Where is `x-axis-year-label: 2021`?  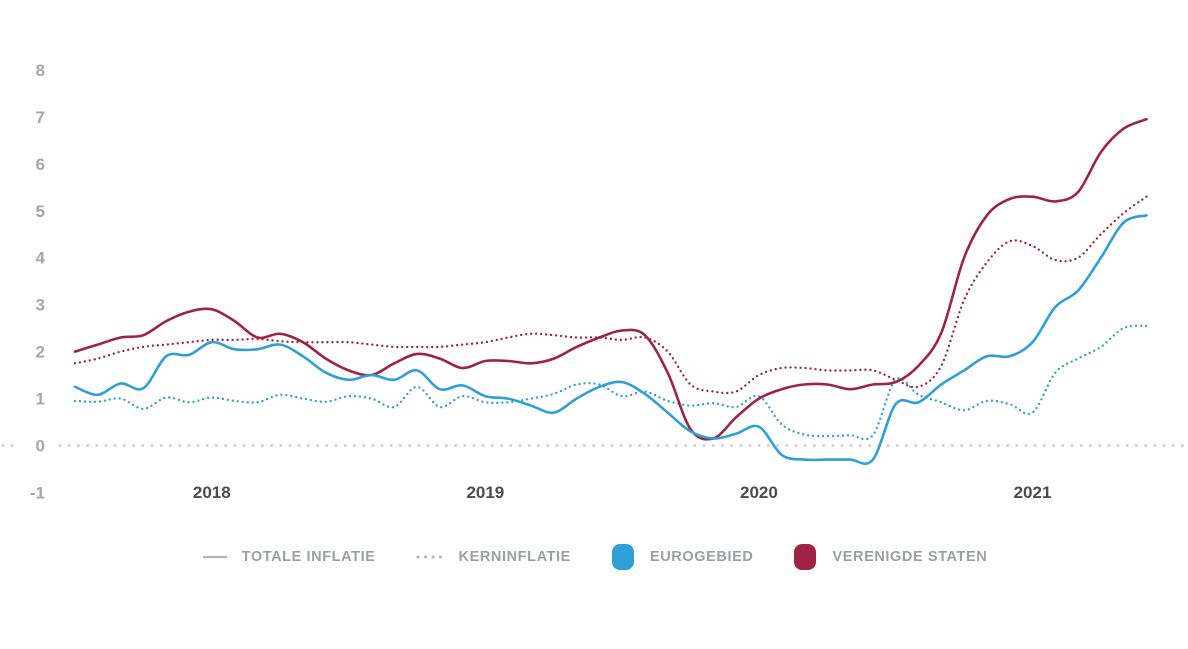 x-axis-year-label: 2021 is located at coordinates (1033, 492).